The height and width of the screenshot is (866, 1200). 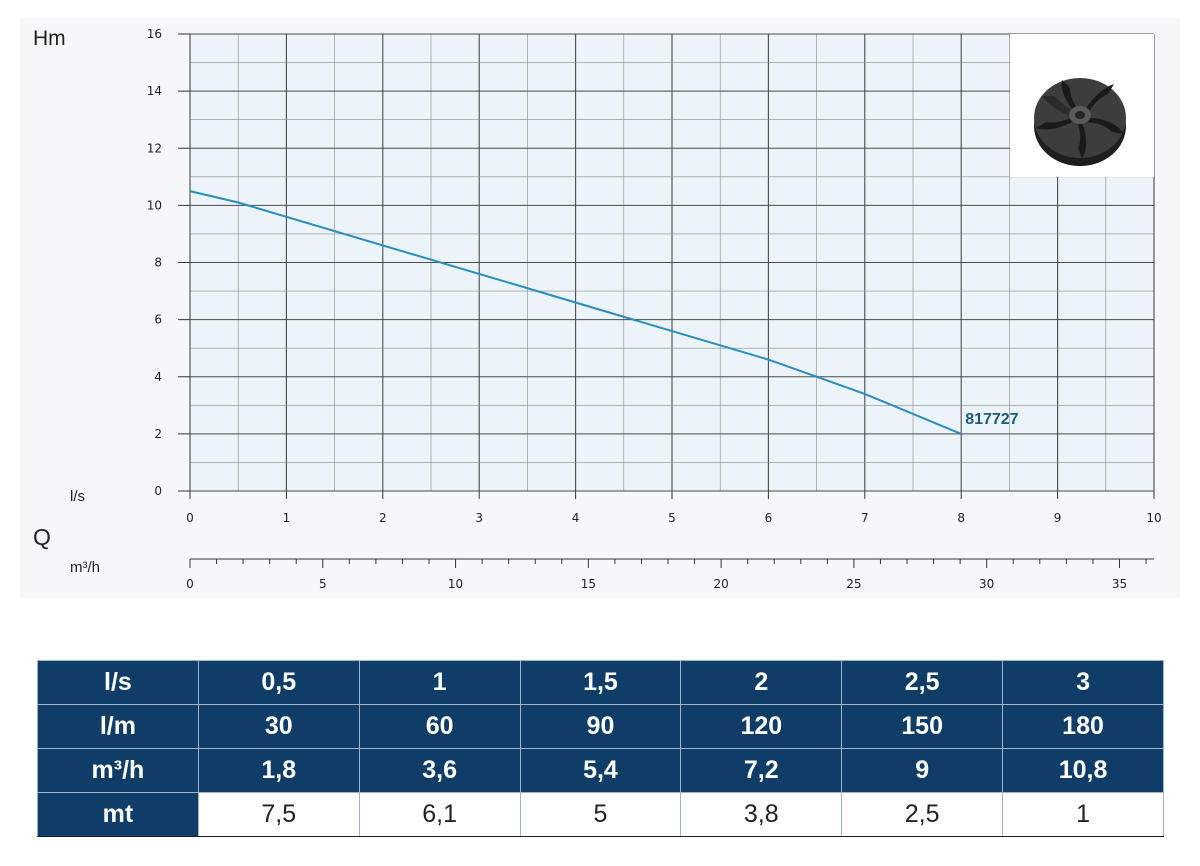 What do you see at coordinates (761, 770) in the screenshot?
I see `table-cell: 7,2` at bounding box center [761, 770].